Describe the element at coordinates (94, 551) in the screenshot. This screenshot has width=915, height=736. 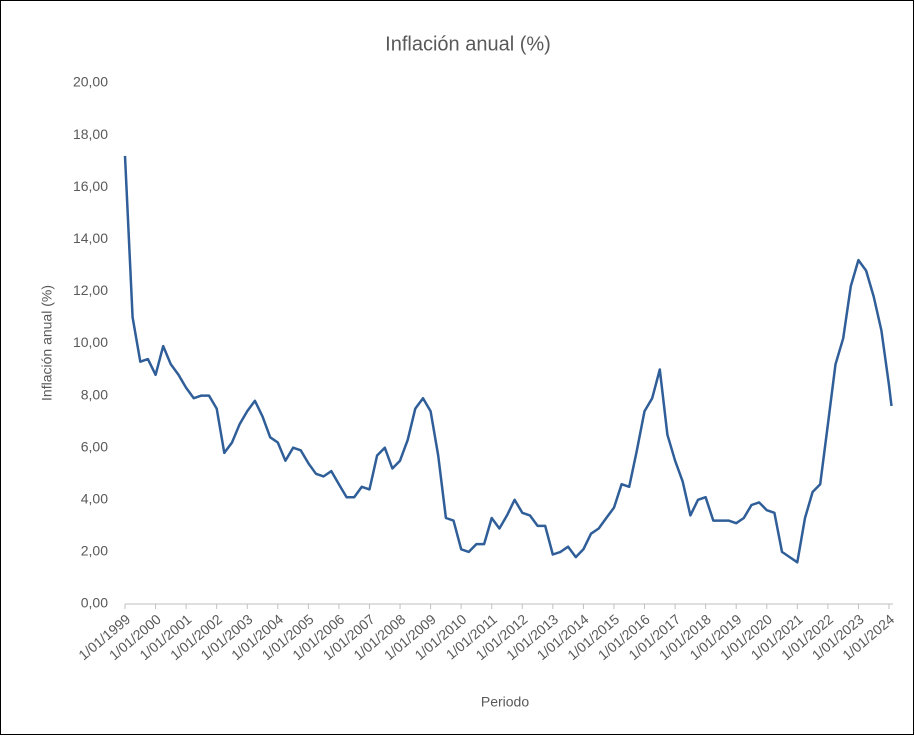
I see `y-tick-label: 2,00` at that location.